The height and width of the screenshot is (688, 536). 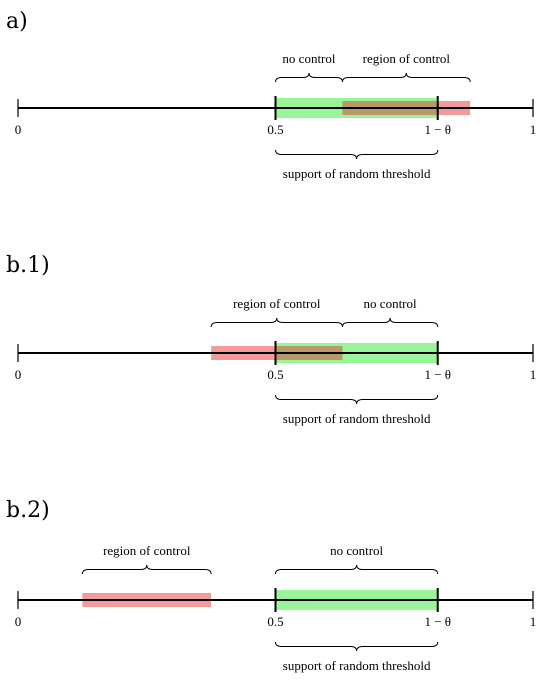 I want to click on panel-label: b.1), so click(x=28, y=265).